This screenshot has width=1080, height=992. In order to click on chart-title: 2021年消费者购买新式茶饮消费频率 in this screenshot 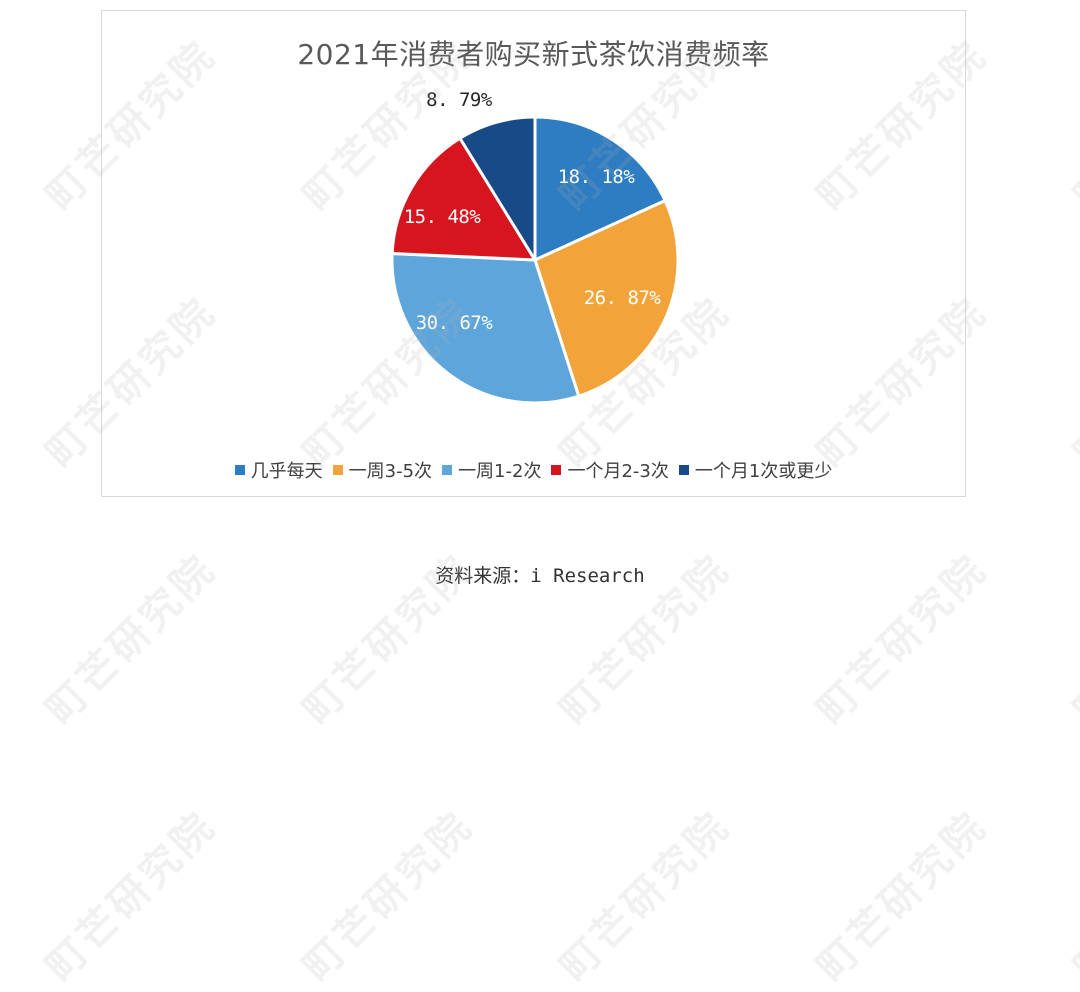, I will do `click(533, 54)`.